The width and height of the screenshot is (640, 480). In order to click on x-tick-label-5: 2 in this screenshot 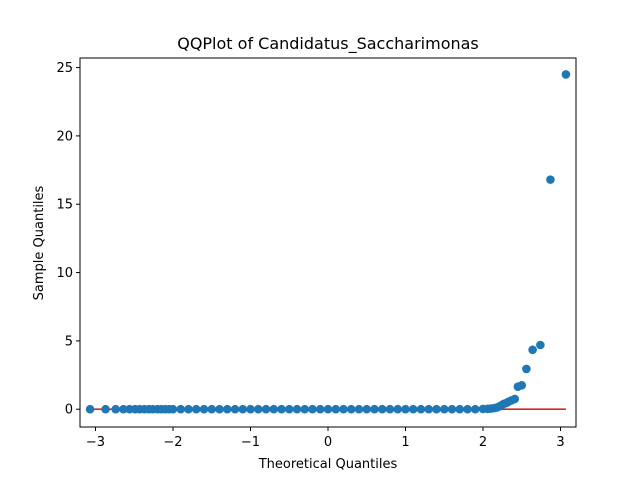, I will do `click(483, 442)`.